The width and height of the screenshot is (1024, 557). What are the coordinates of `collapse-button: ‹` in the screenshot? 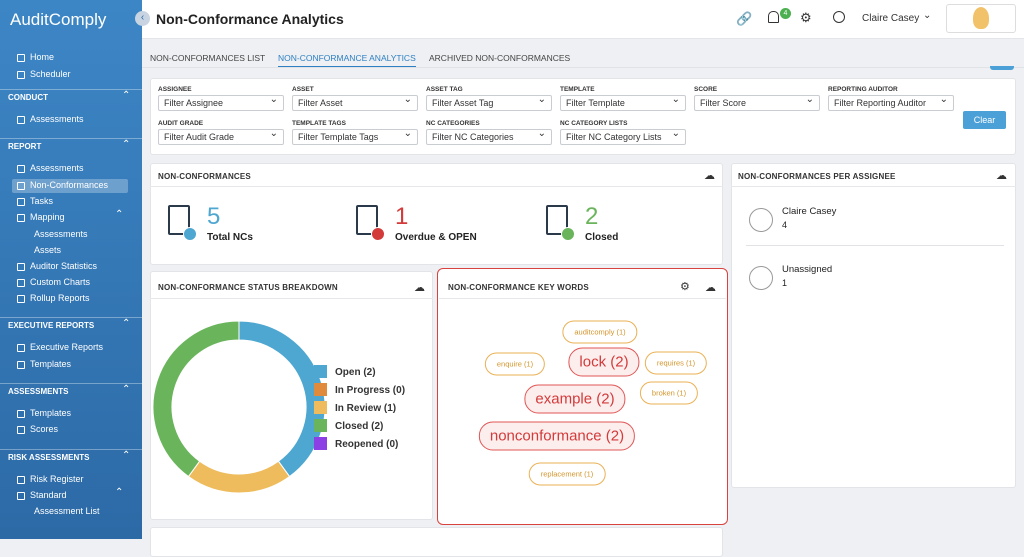 It's located at (142, 18).